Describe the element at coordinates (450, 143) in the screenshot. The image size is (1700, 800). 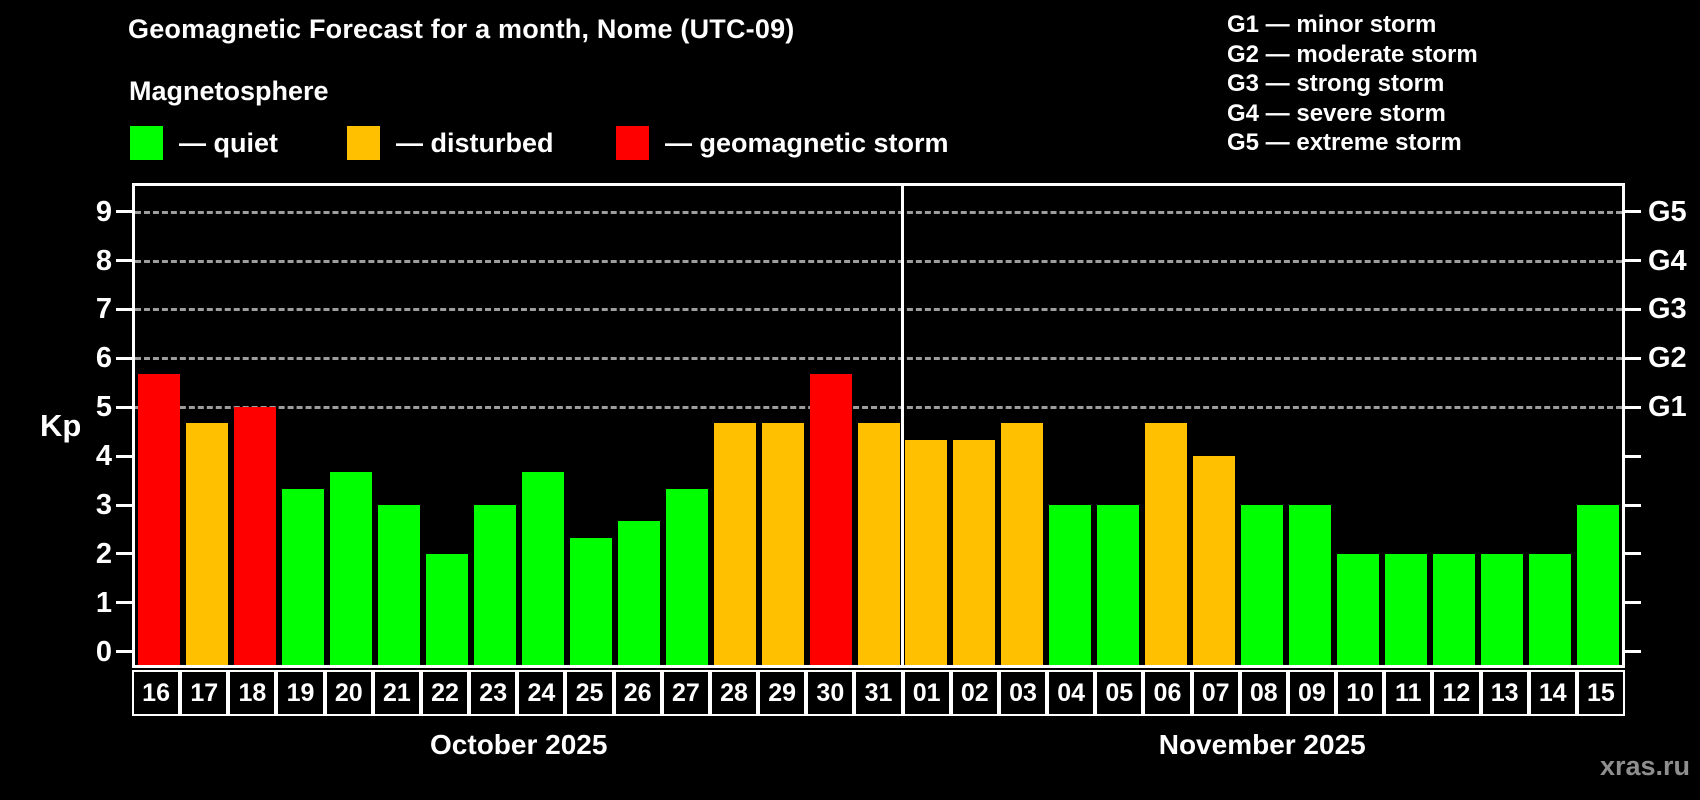
I see `legend-item-disturbed: — disturbed` at that location.